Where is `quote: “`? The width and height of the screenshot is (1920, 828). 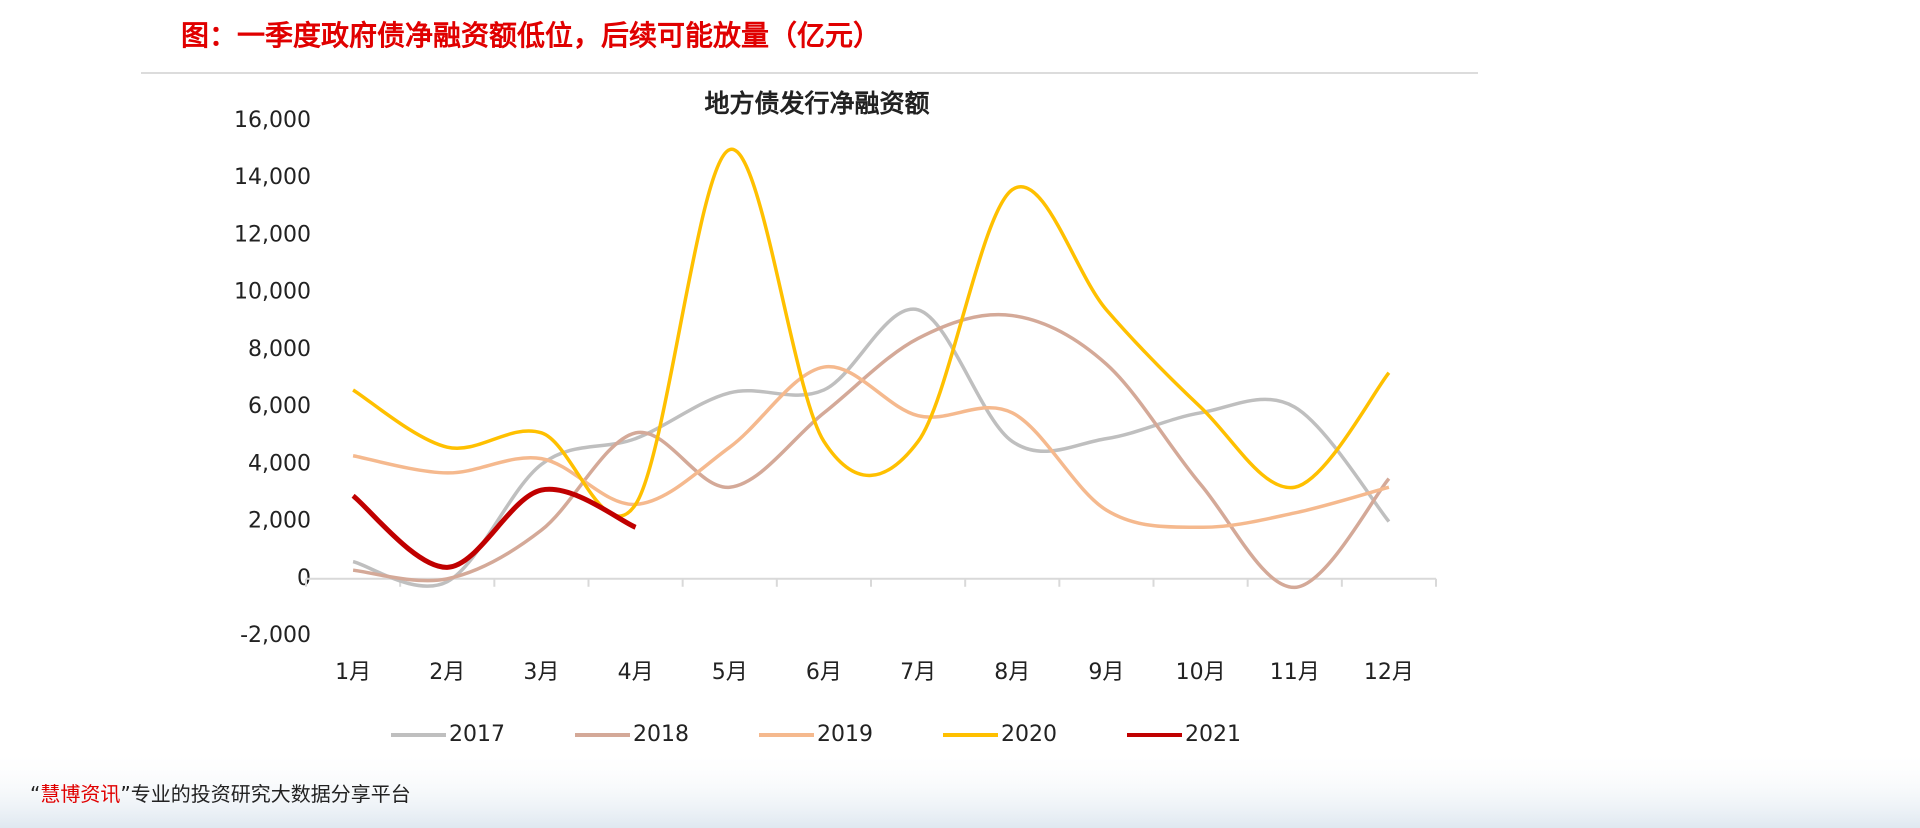 quote: “ is located at coordinates (35, 794).